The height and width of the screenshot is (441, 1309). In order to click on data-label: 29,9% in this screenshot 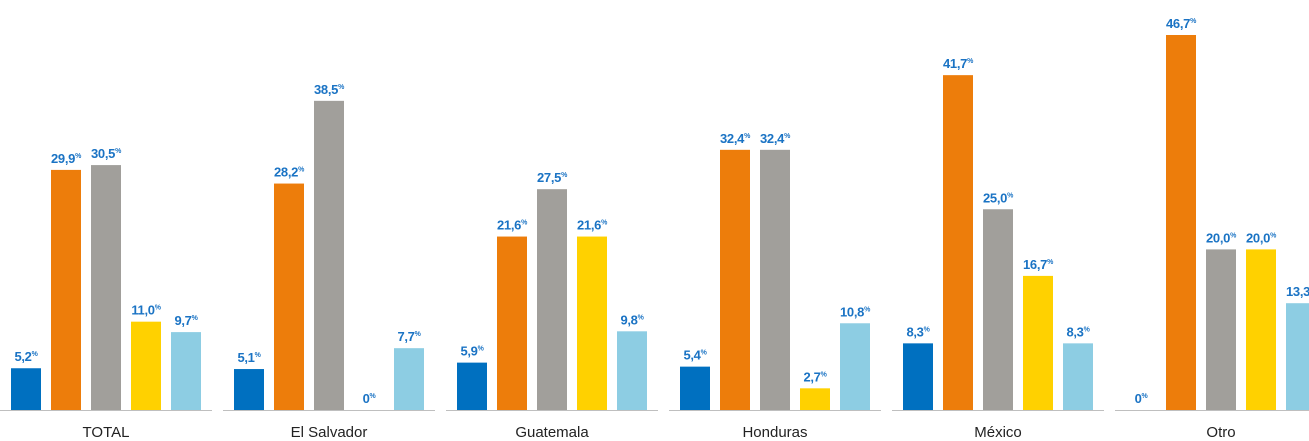, I will do `click(66, 158)`.